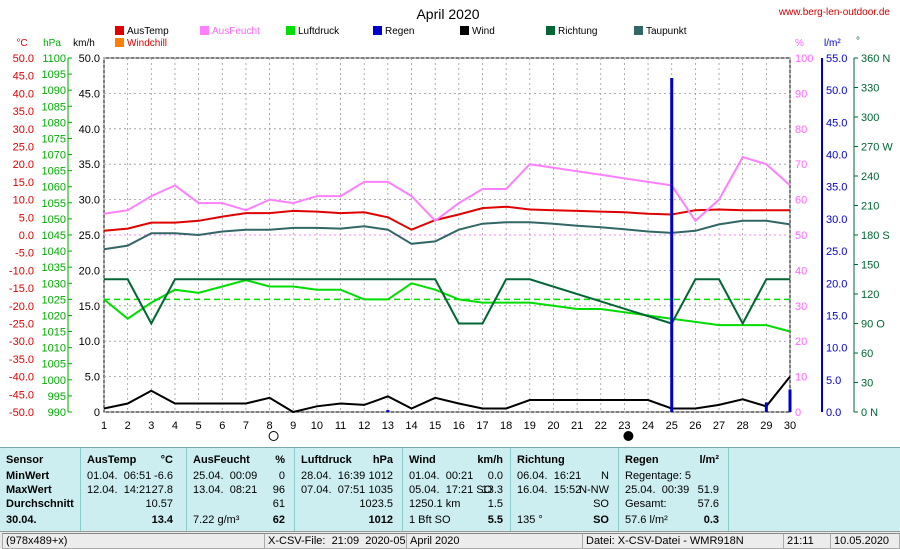 This screenshot has height=549, width=900. I want to click on pressure-tick-label: 1015, so click(54, 333).